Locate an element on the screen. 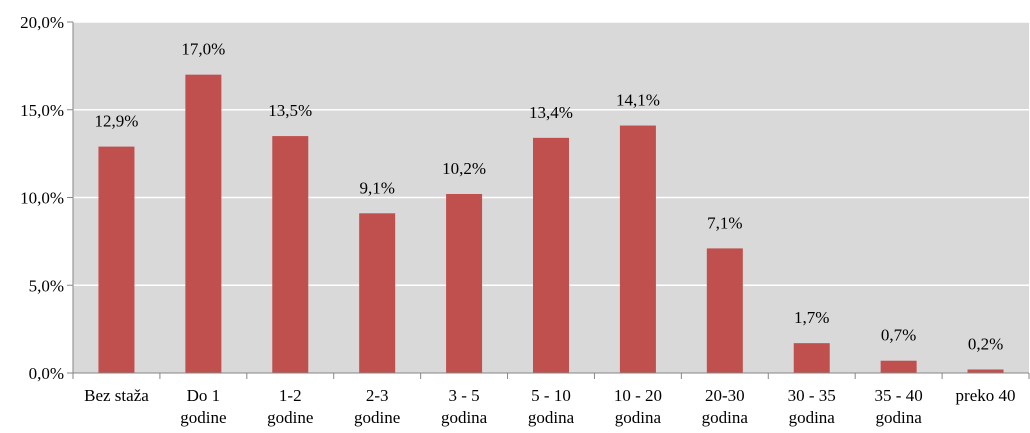 This screenshot has height=433, width=1030. y-tick-label: 20,0% is located at coordinates (42, 22).